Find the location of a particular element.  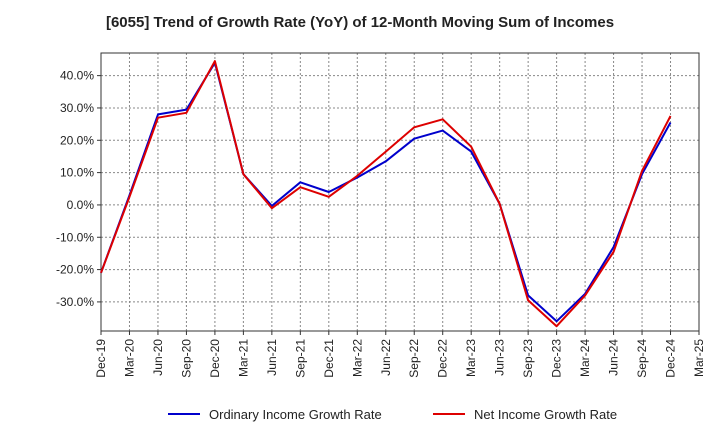

y-tick-label: 20.0% is located at coordinates (77, 140).